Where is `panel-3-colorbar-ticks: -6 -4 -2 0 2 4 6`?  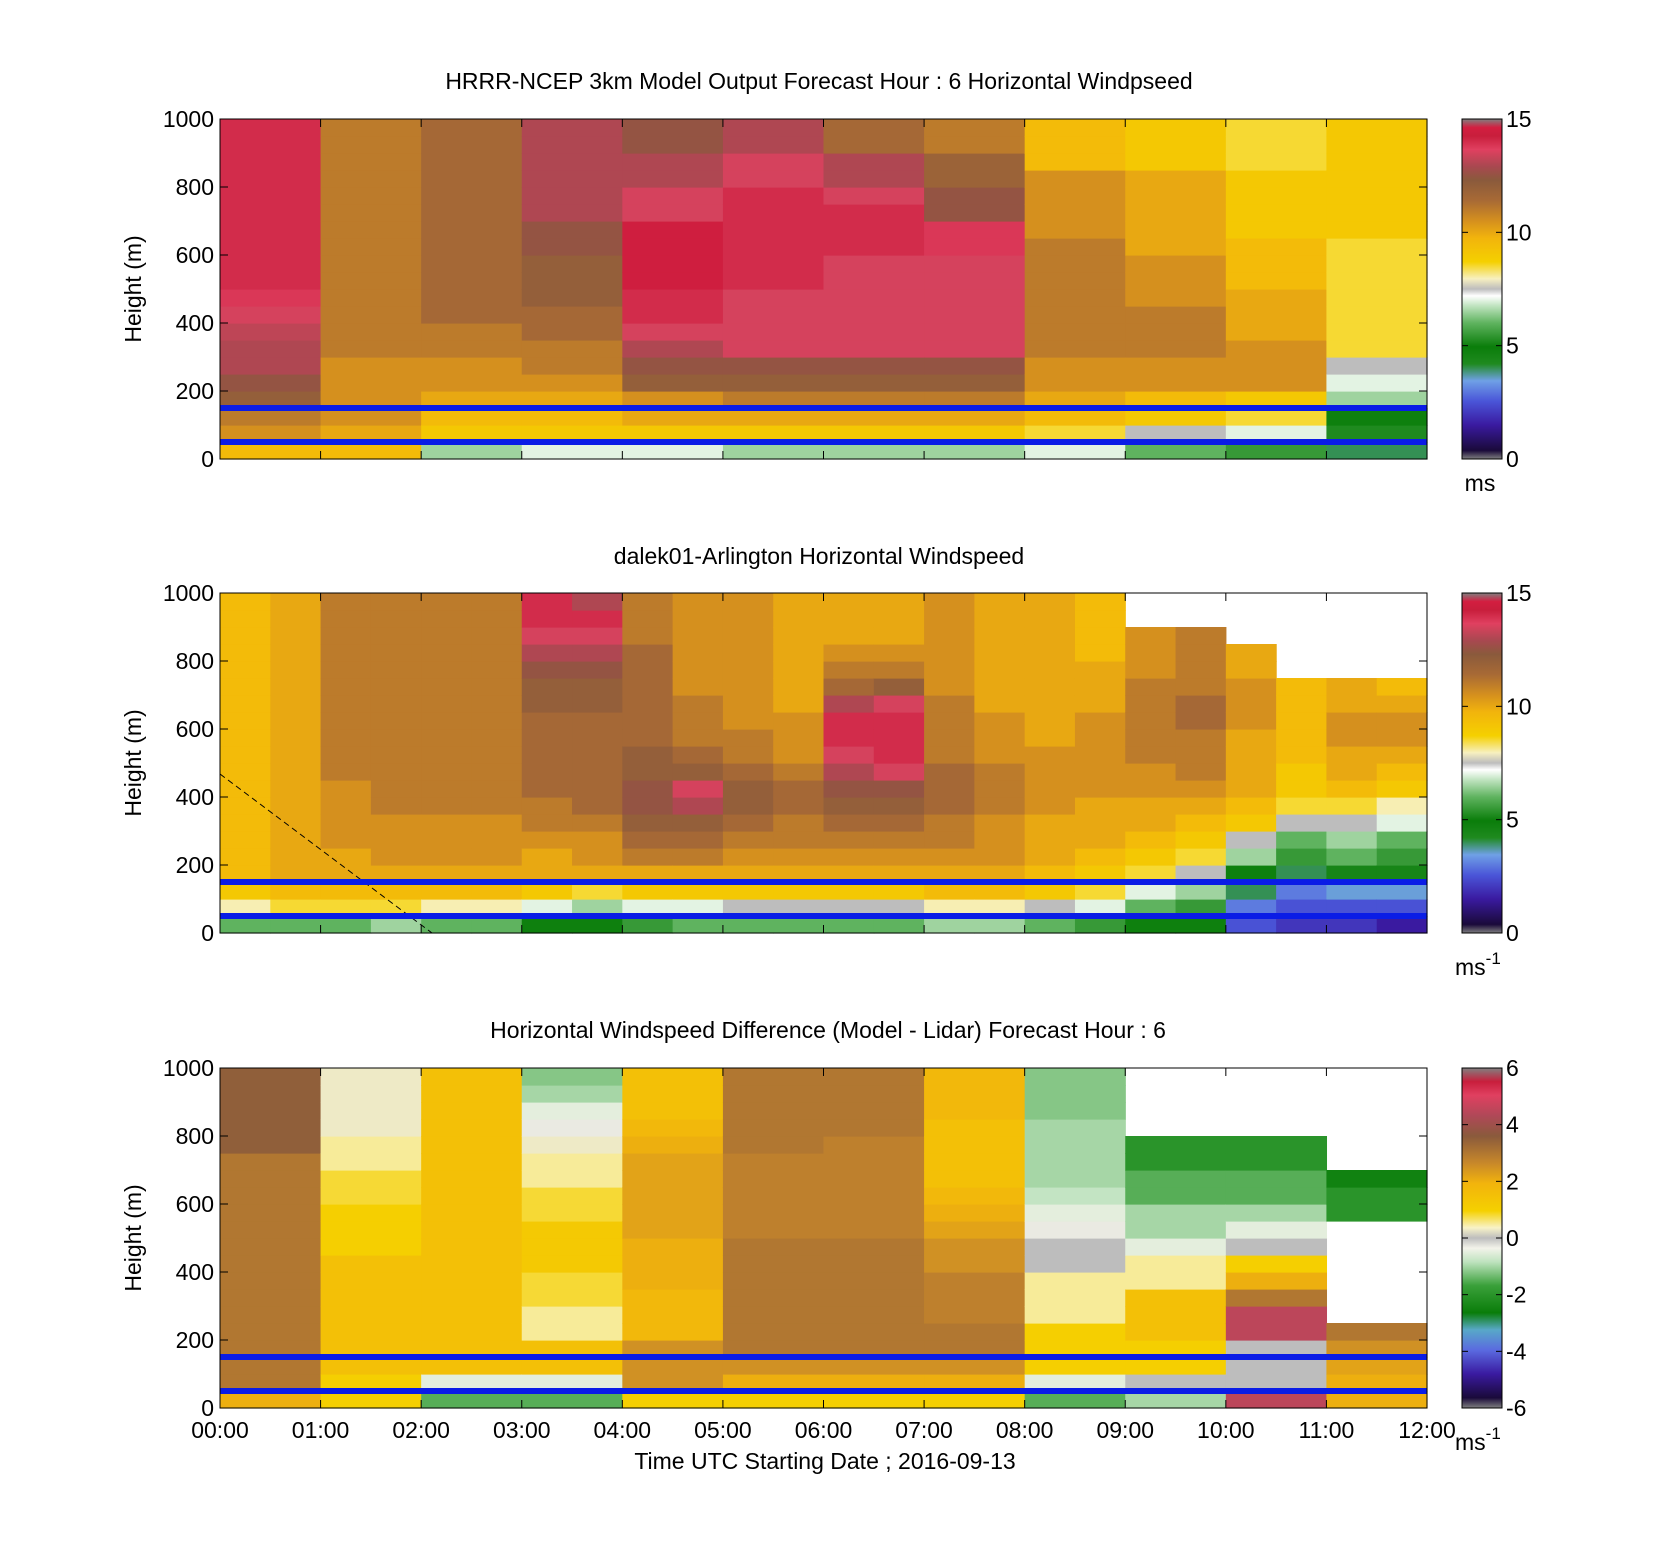 panel-3-colorbar-ticks: -6 -4 -2 0 2 4 6 is located at coordinates (1494, 1238).